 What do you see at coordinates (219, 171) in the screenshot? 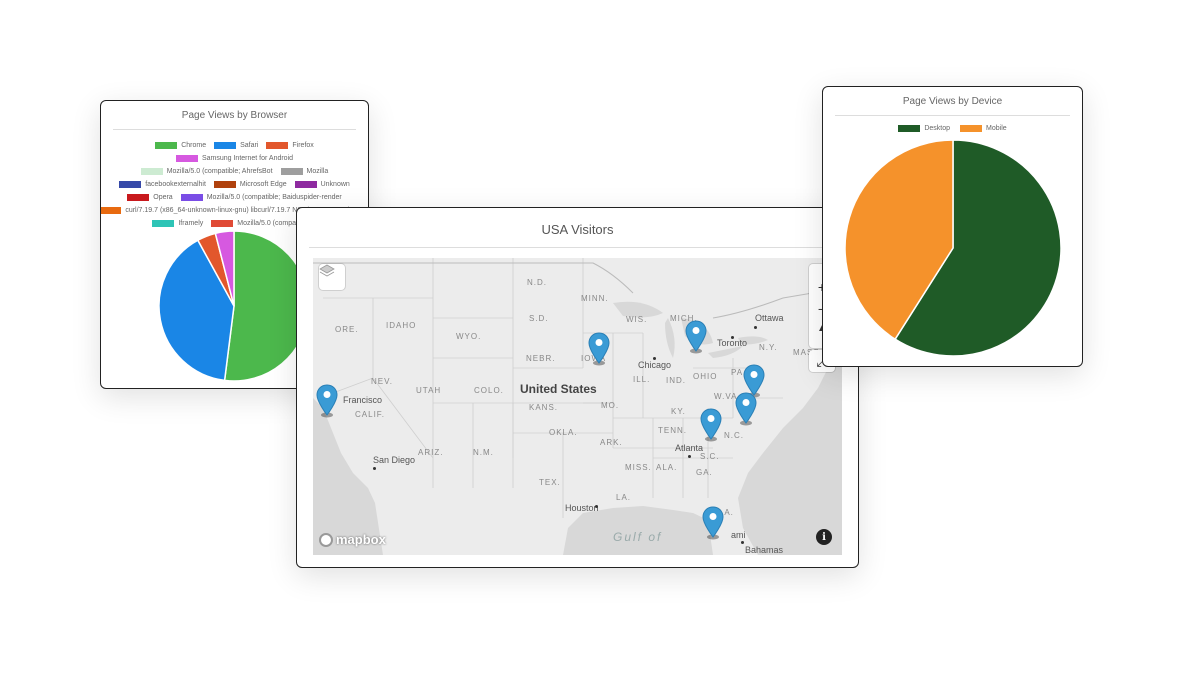
I see `legend-label: Mozilla/5.0 (compatible; AhrefsBot` at bounding box center [219, 171].